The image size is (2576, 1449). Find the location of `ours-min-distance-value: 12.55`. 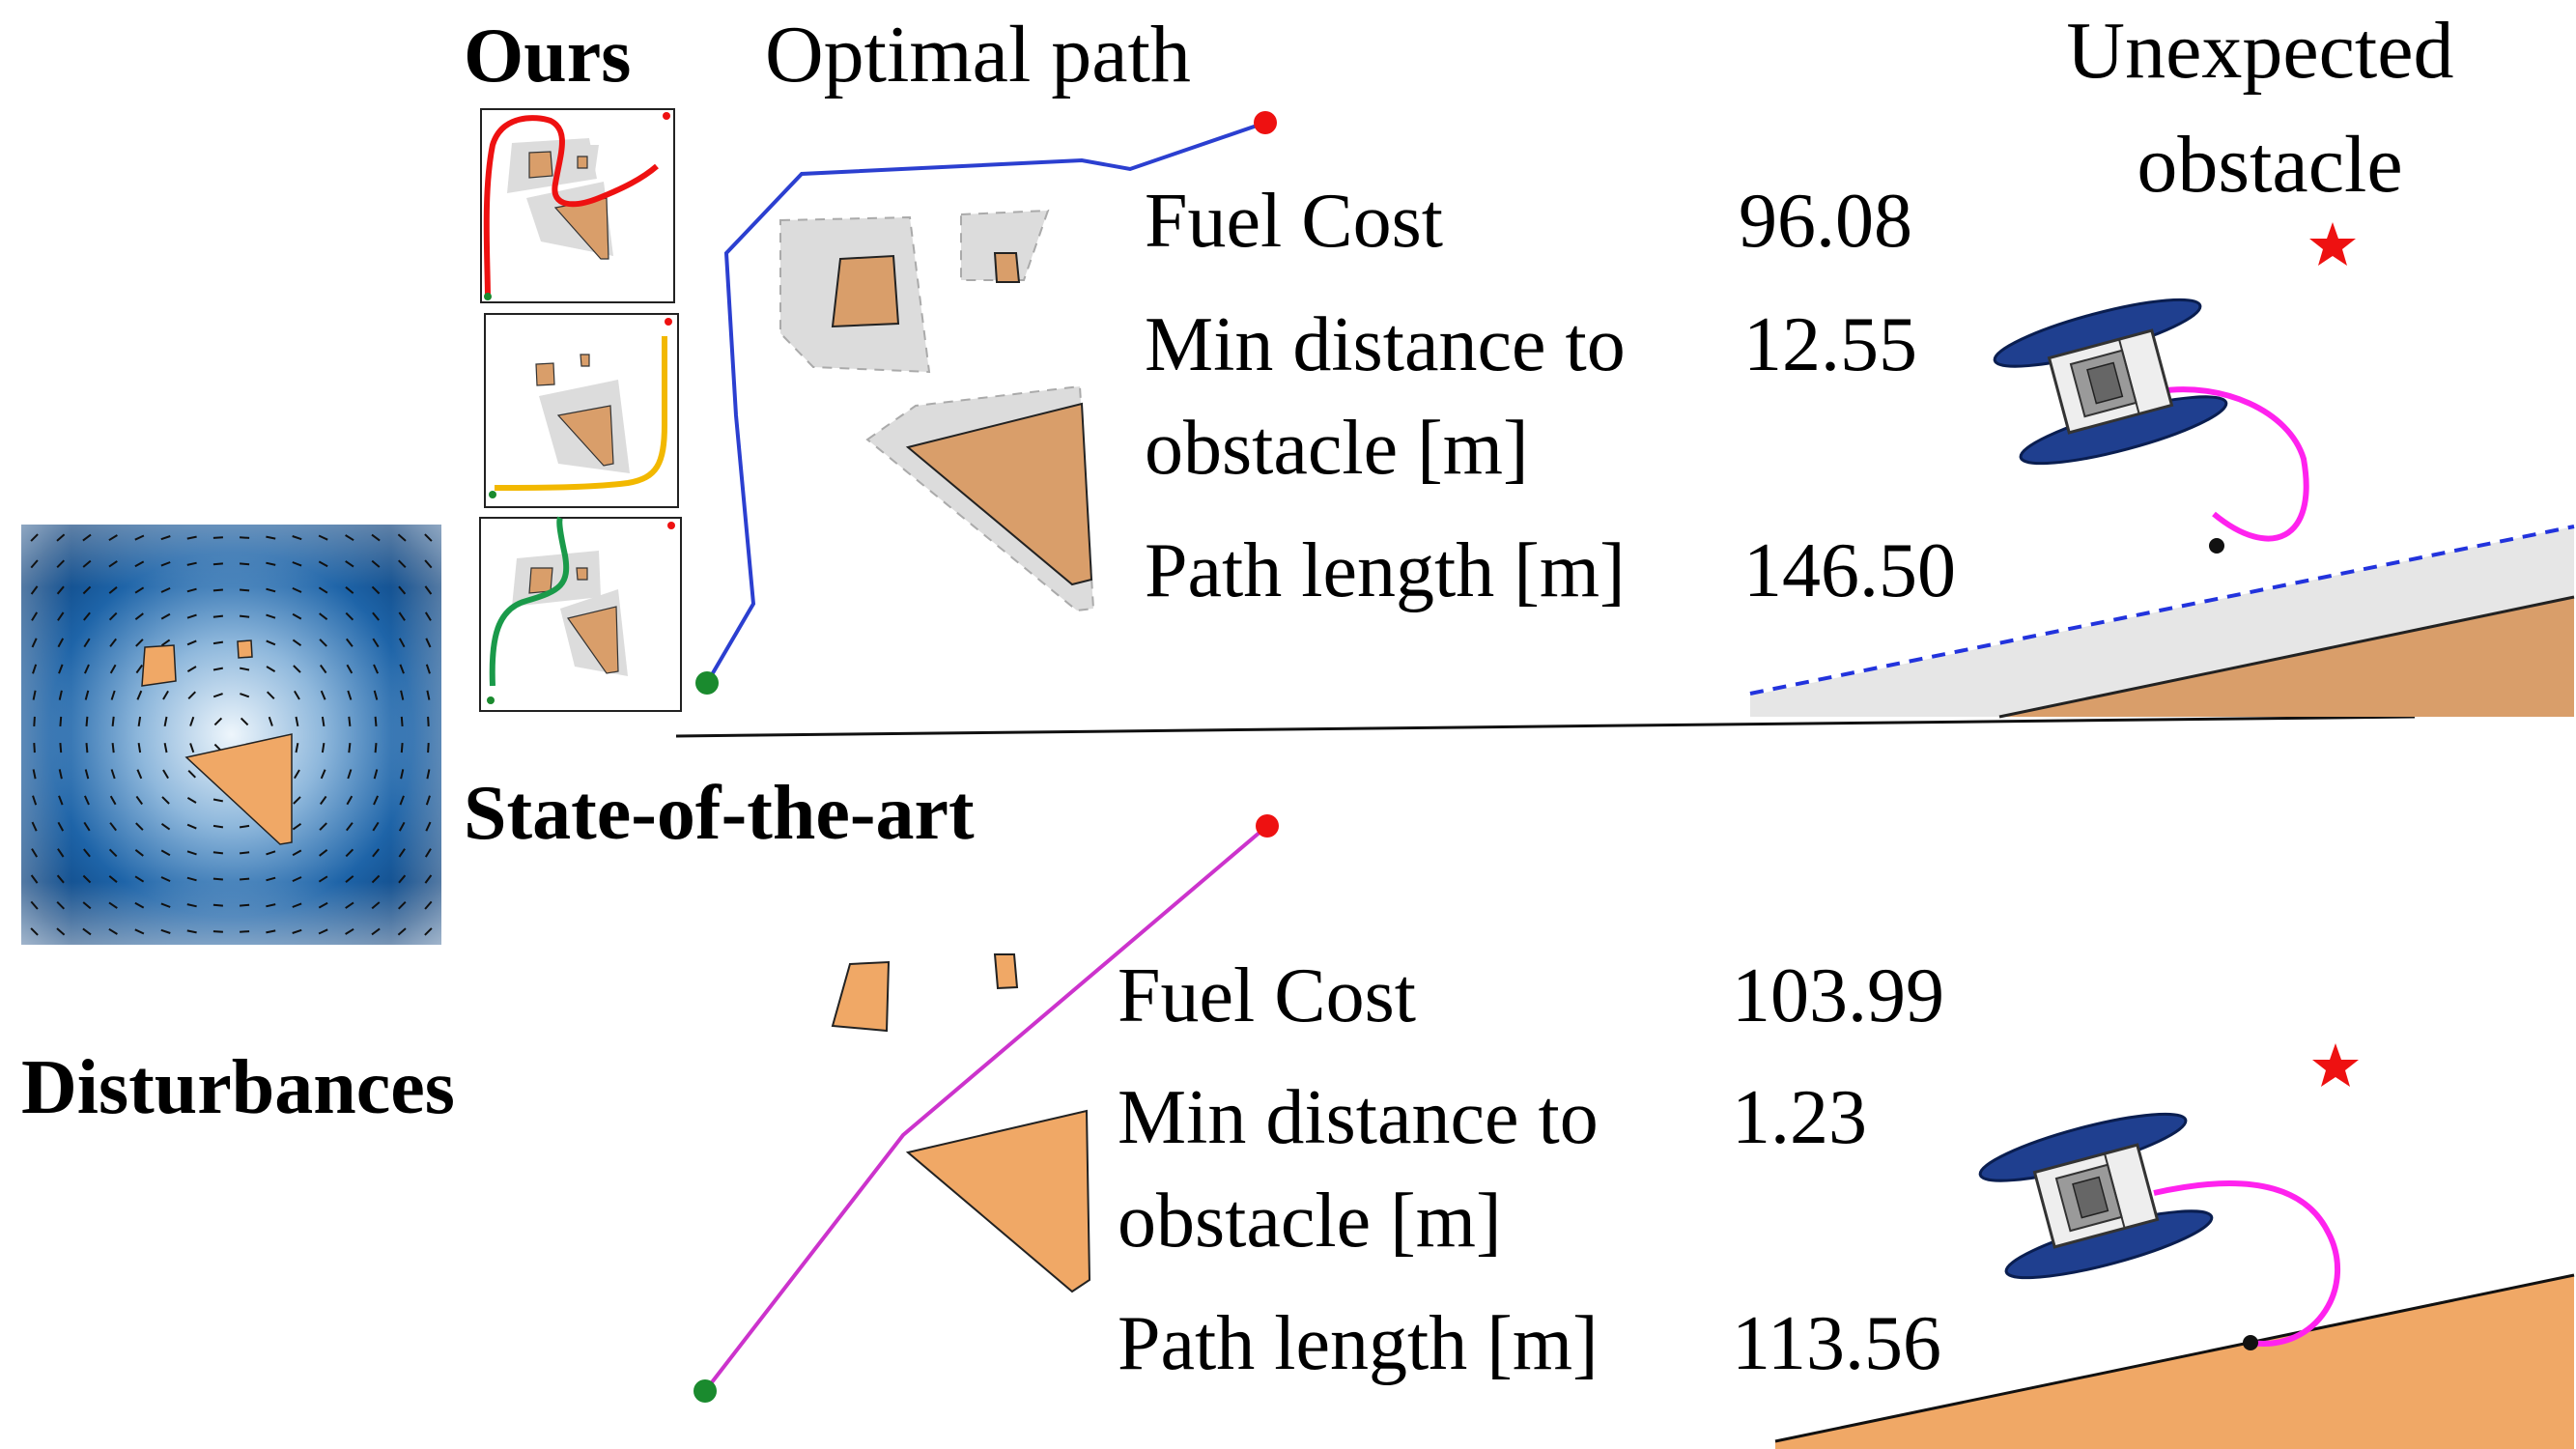

ours-min-distance-value: 12.55 is located at coordinates (1830, 344).